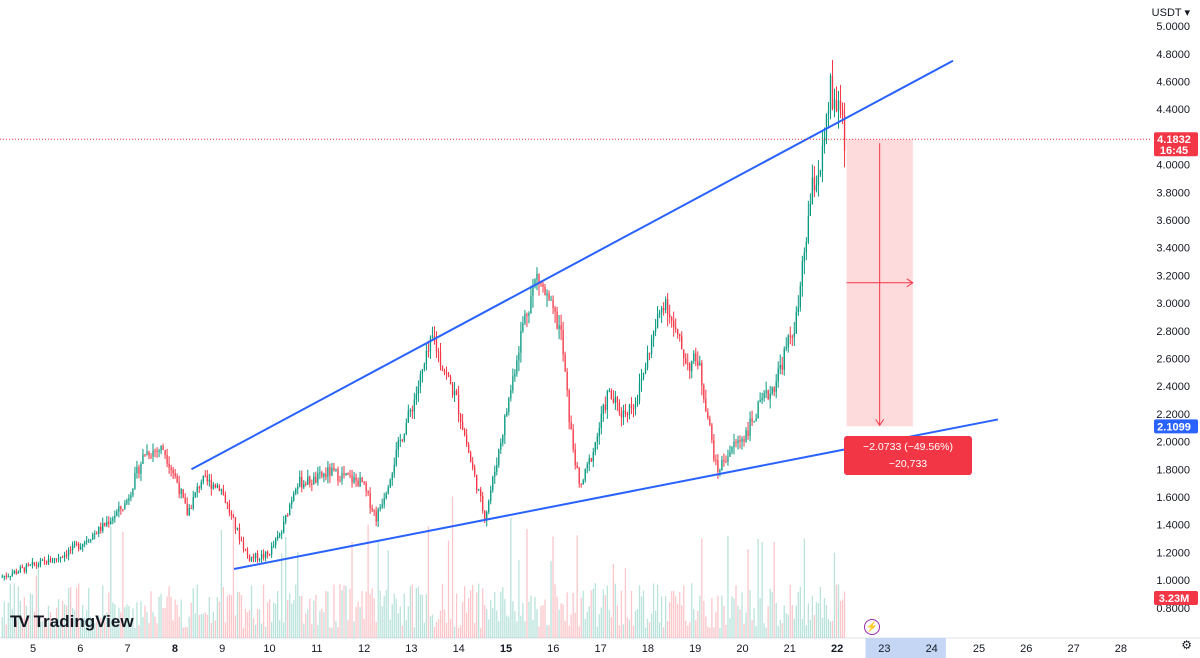 The height and width of the screenshot is (658, 1200). What do you see at coordinates (1176, 329) in the screenshot?
I see `price-axis-background` at bounding box center [1176, 329].